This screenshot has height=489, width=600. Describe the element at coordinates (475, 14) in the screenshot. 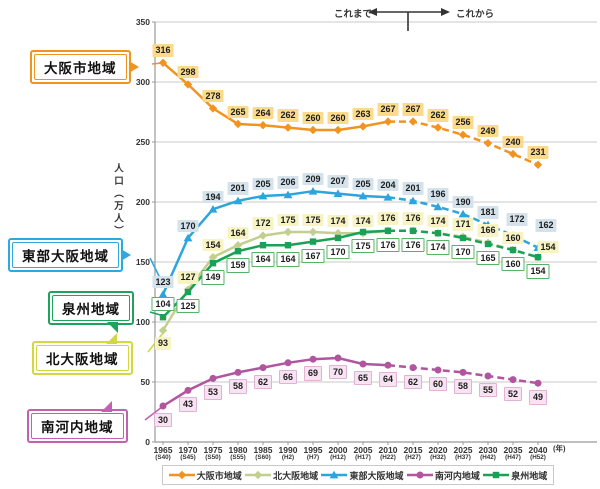

I see `annotation-future-label: これから` at that location.